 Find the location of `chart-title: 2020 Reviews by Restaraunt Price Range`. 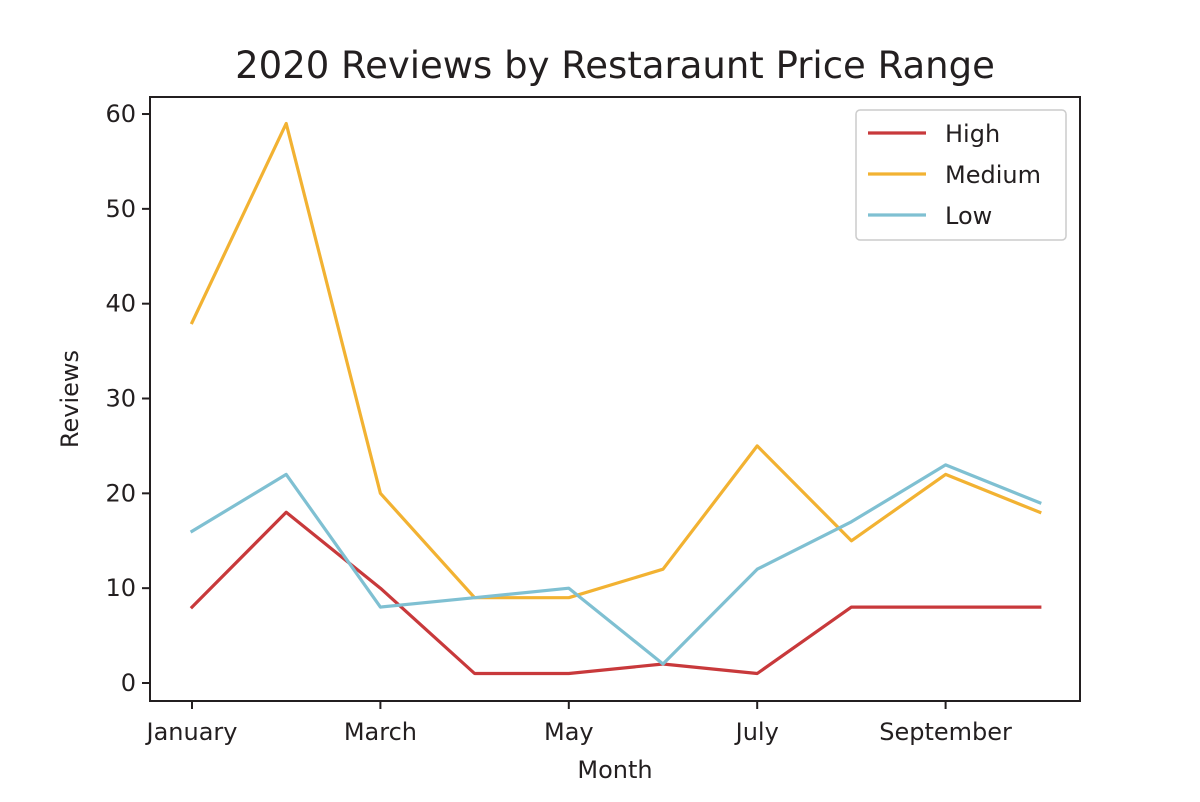

chart-title: 2020 Reviews by Restaraunt Price Range is located at coordinates (615, 65).